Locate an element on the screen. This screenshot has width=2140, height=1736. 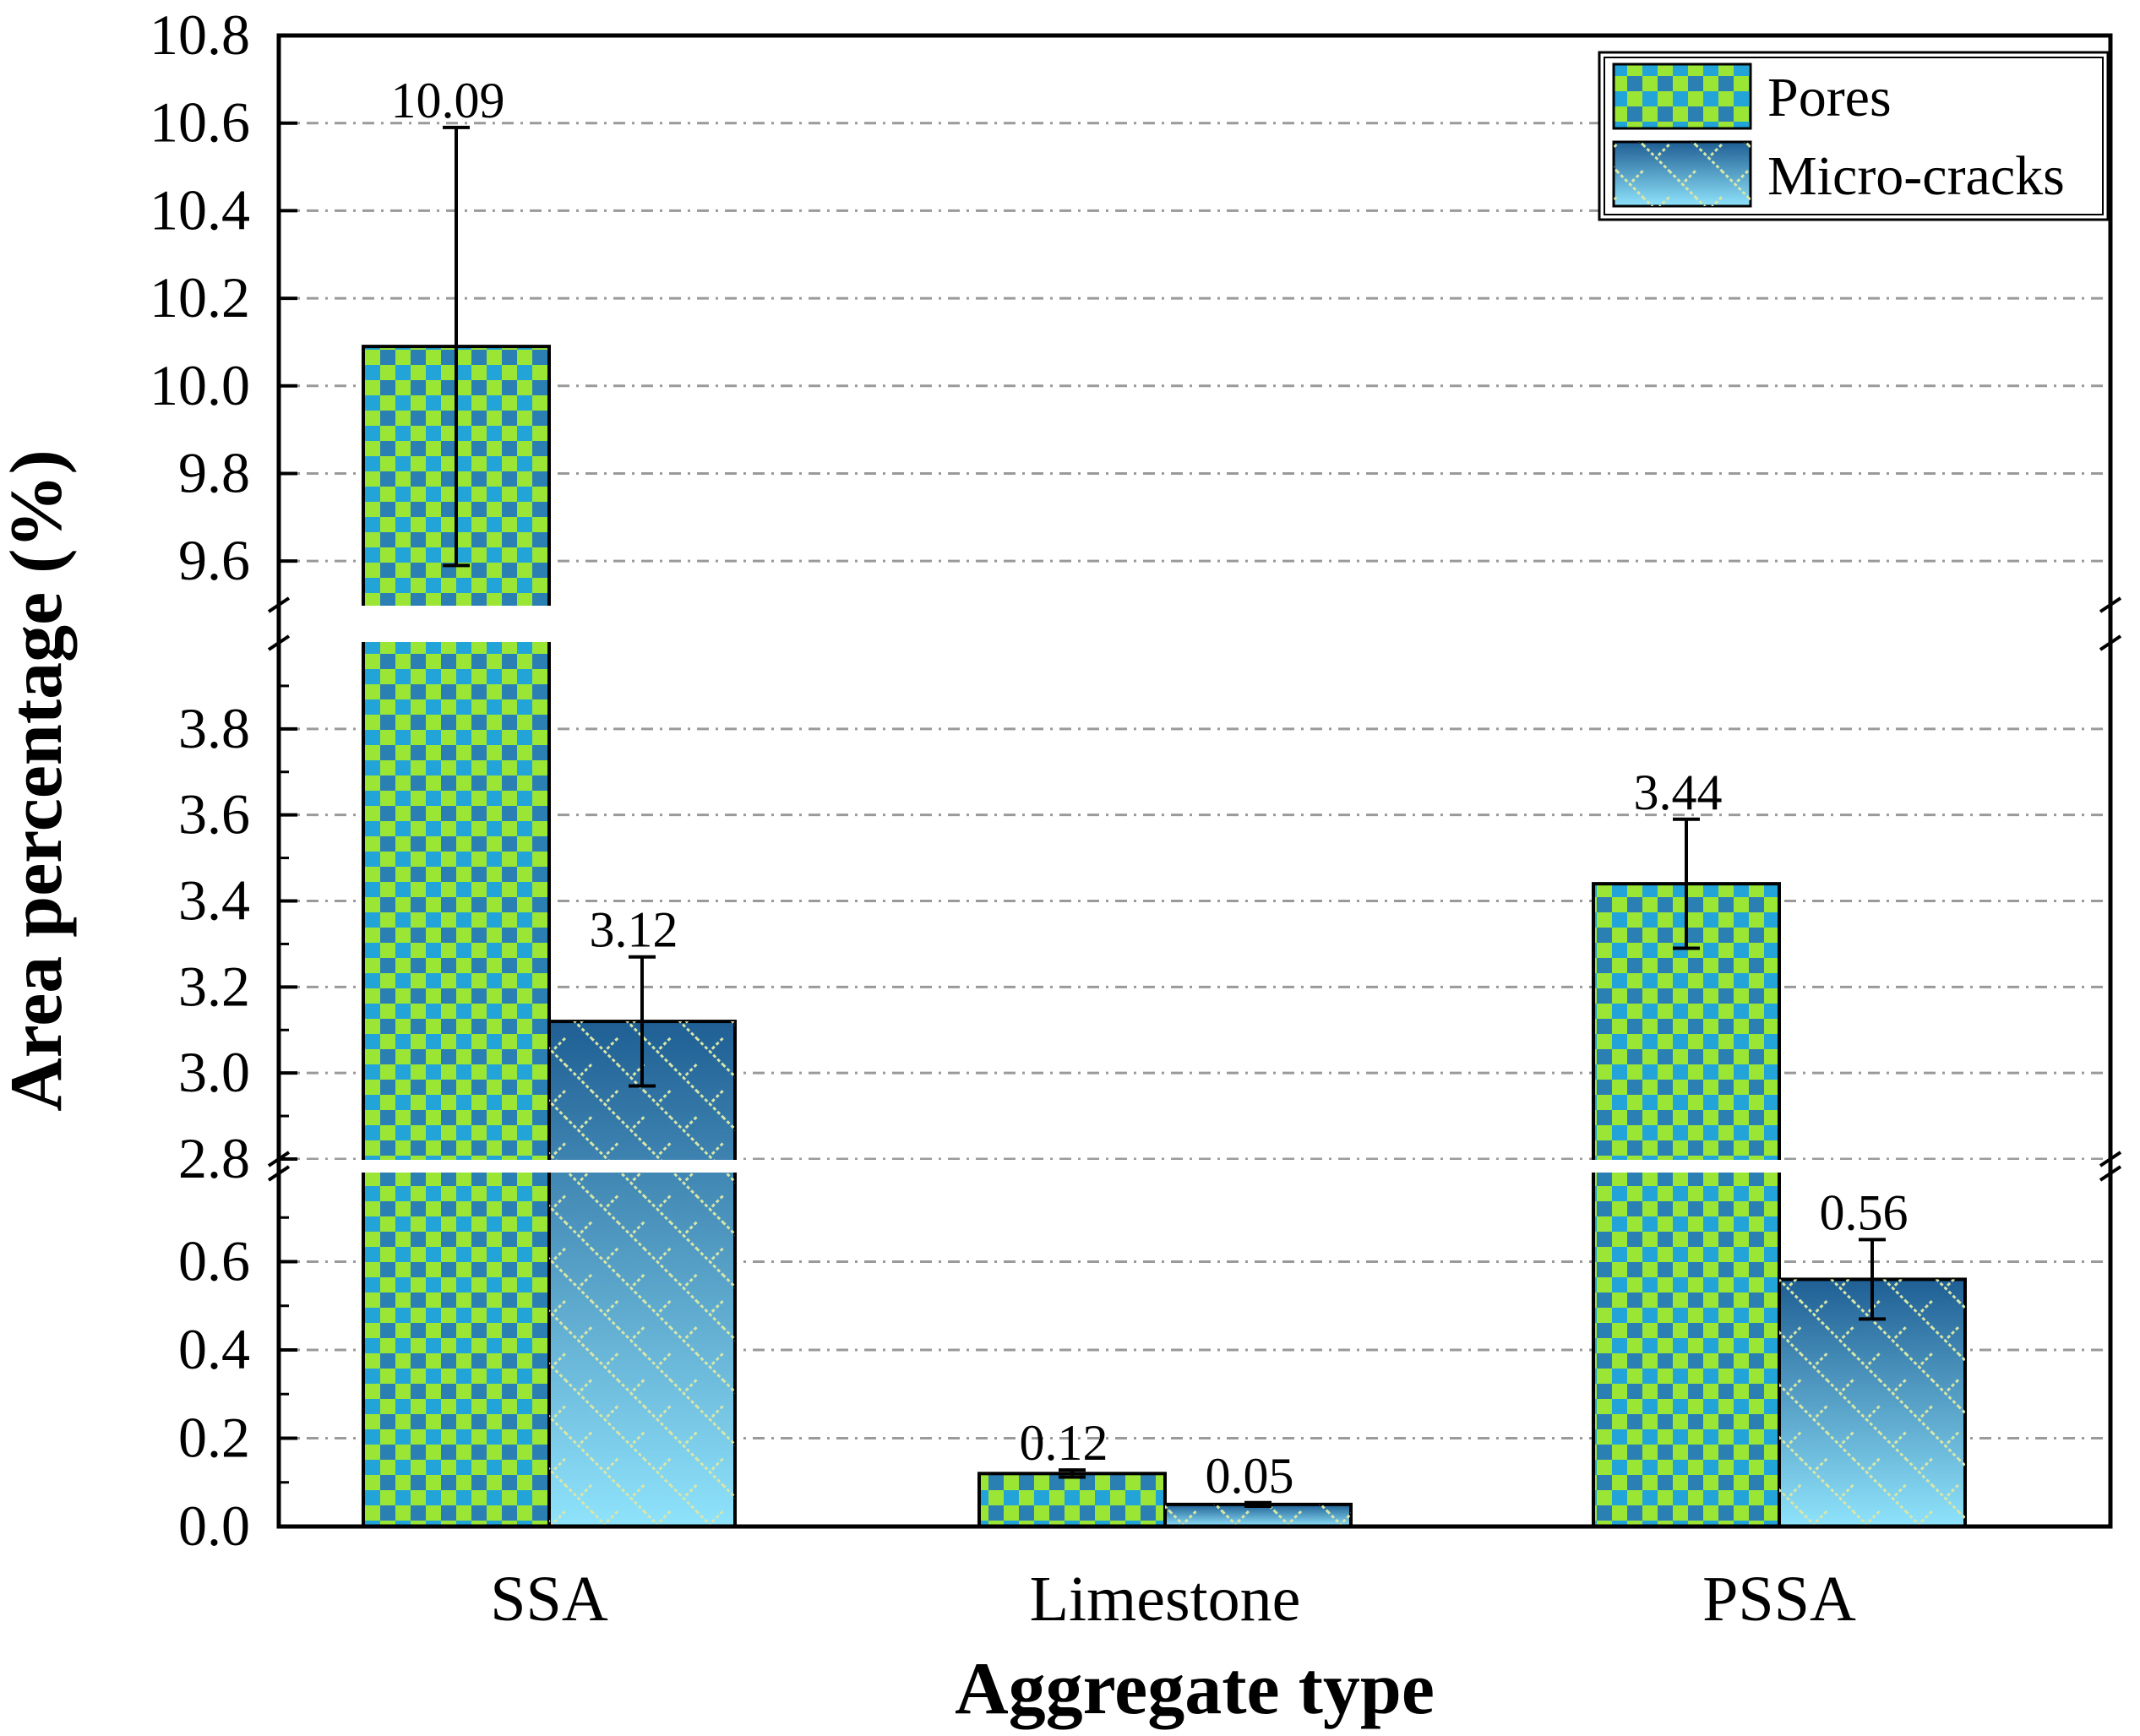
x-tick-label-ssa: SSA is located at coordinates (549, 1599).